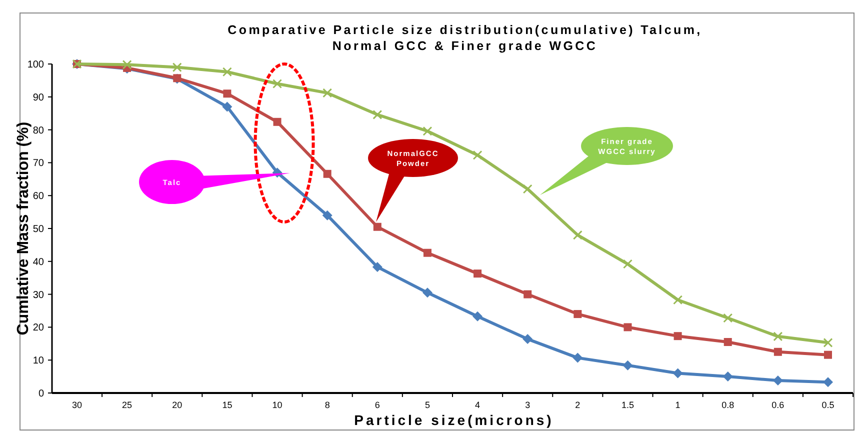 This screenshot has width=856, height=431. I want to click on y-tick-label: 40, so click(38, 262).